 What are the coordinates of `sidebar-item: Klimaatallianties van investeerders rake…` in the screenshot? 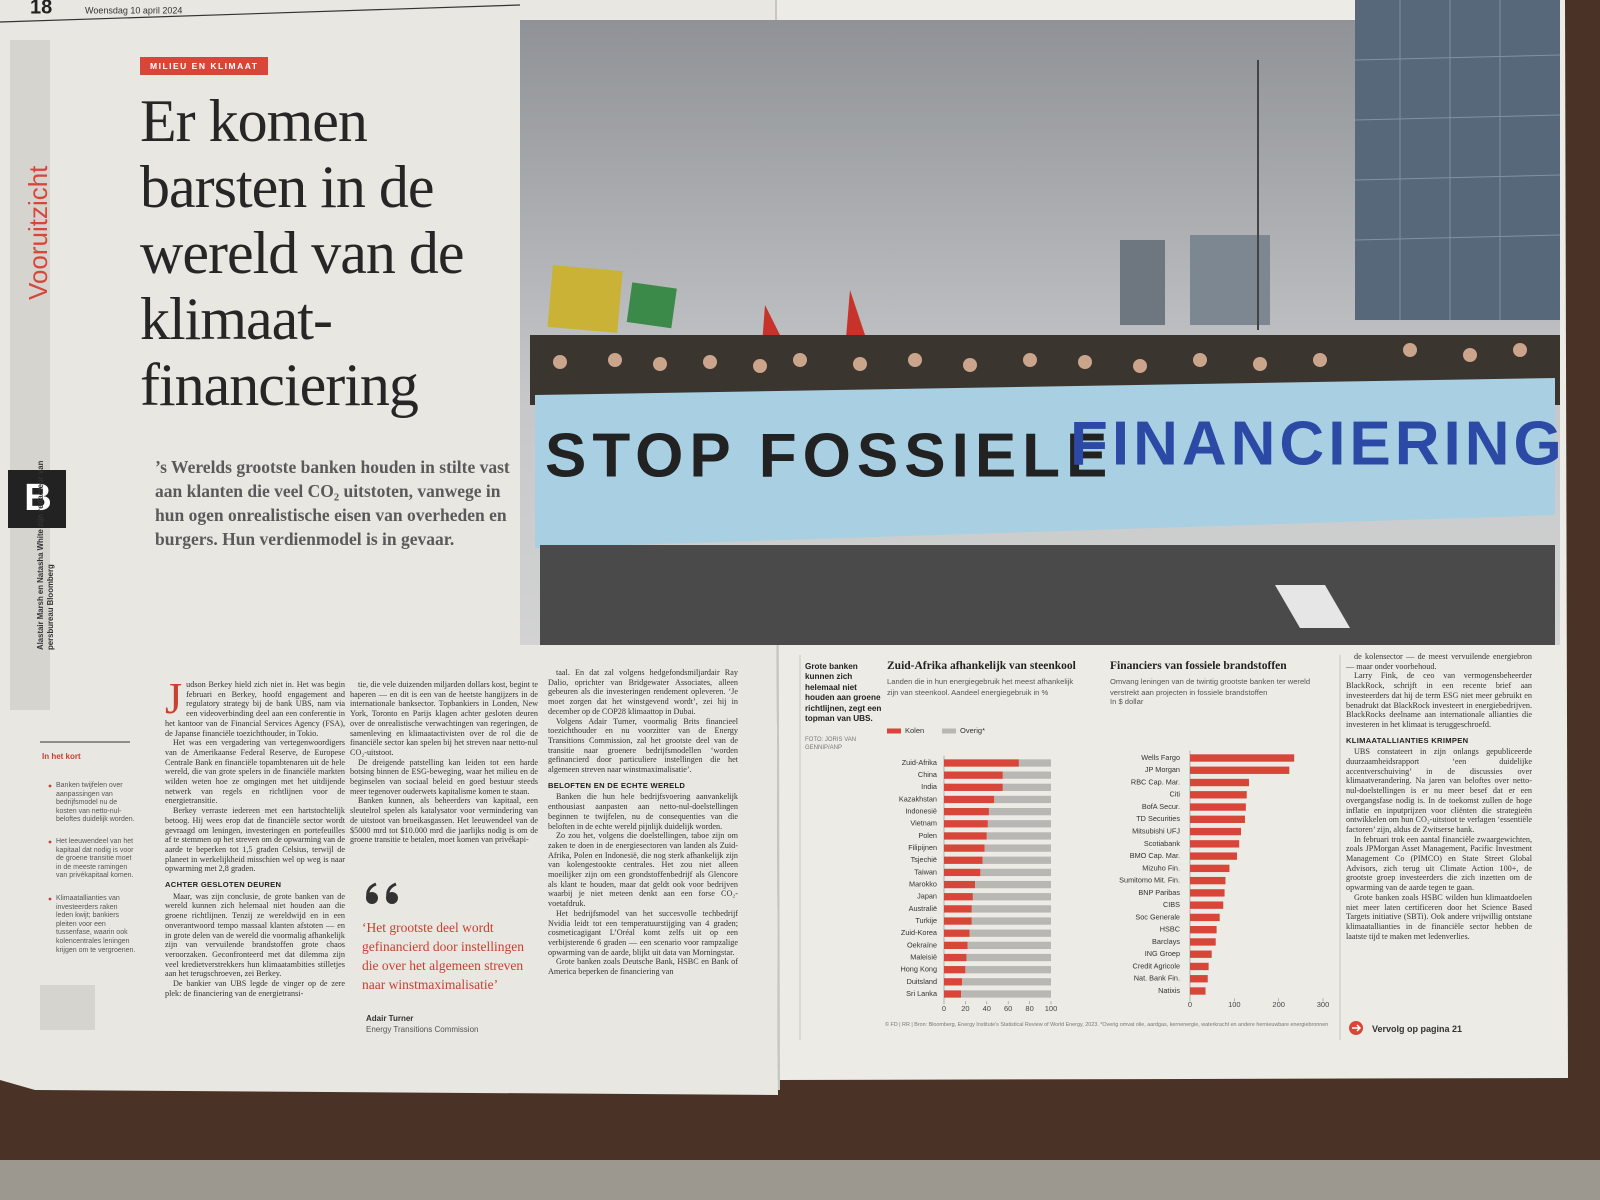 It's located at (96, 924).